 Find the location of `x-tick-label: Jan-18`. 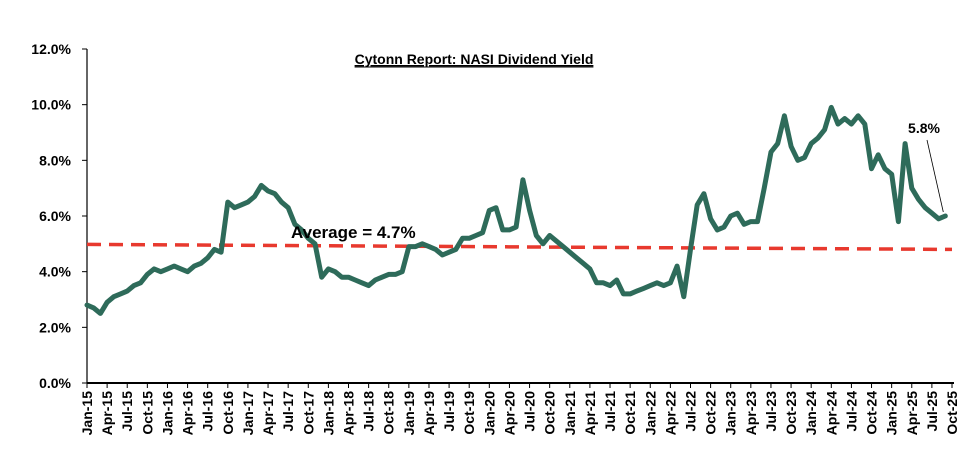

x-tick-label: Jan-18 is located at coordinates (328, 413).